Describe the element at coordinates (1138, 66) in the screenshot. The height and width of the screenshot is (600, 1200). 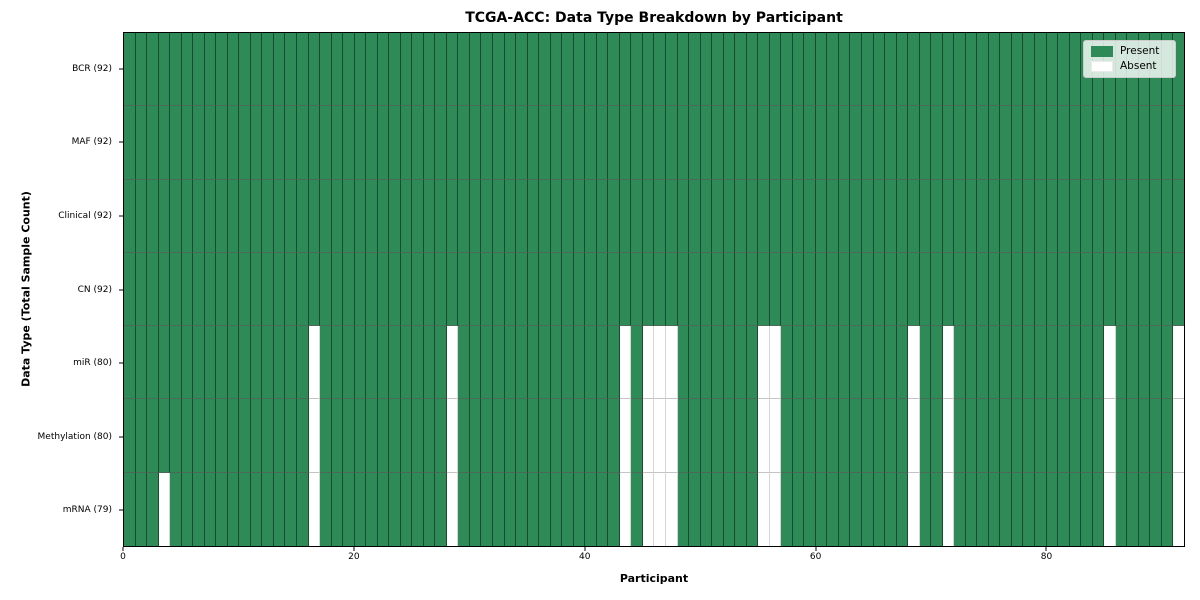
I see `legend-absent-label: Absent` at that location.